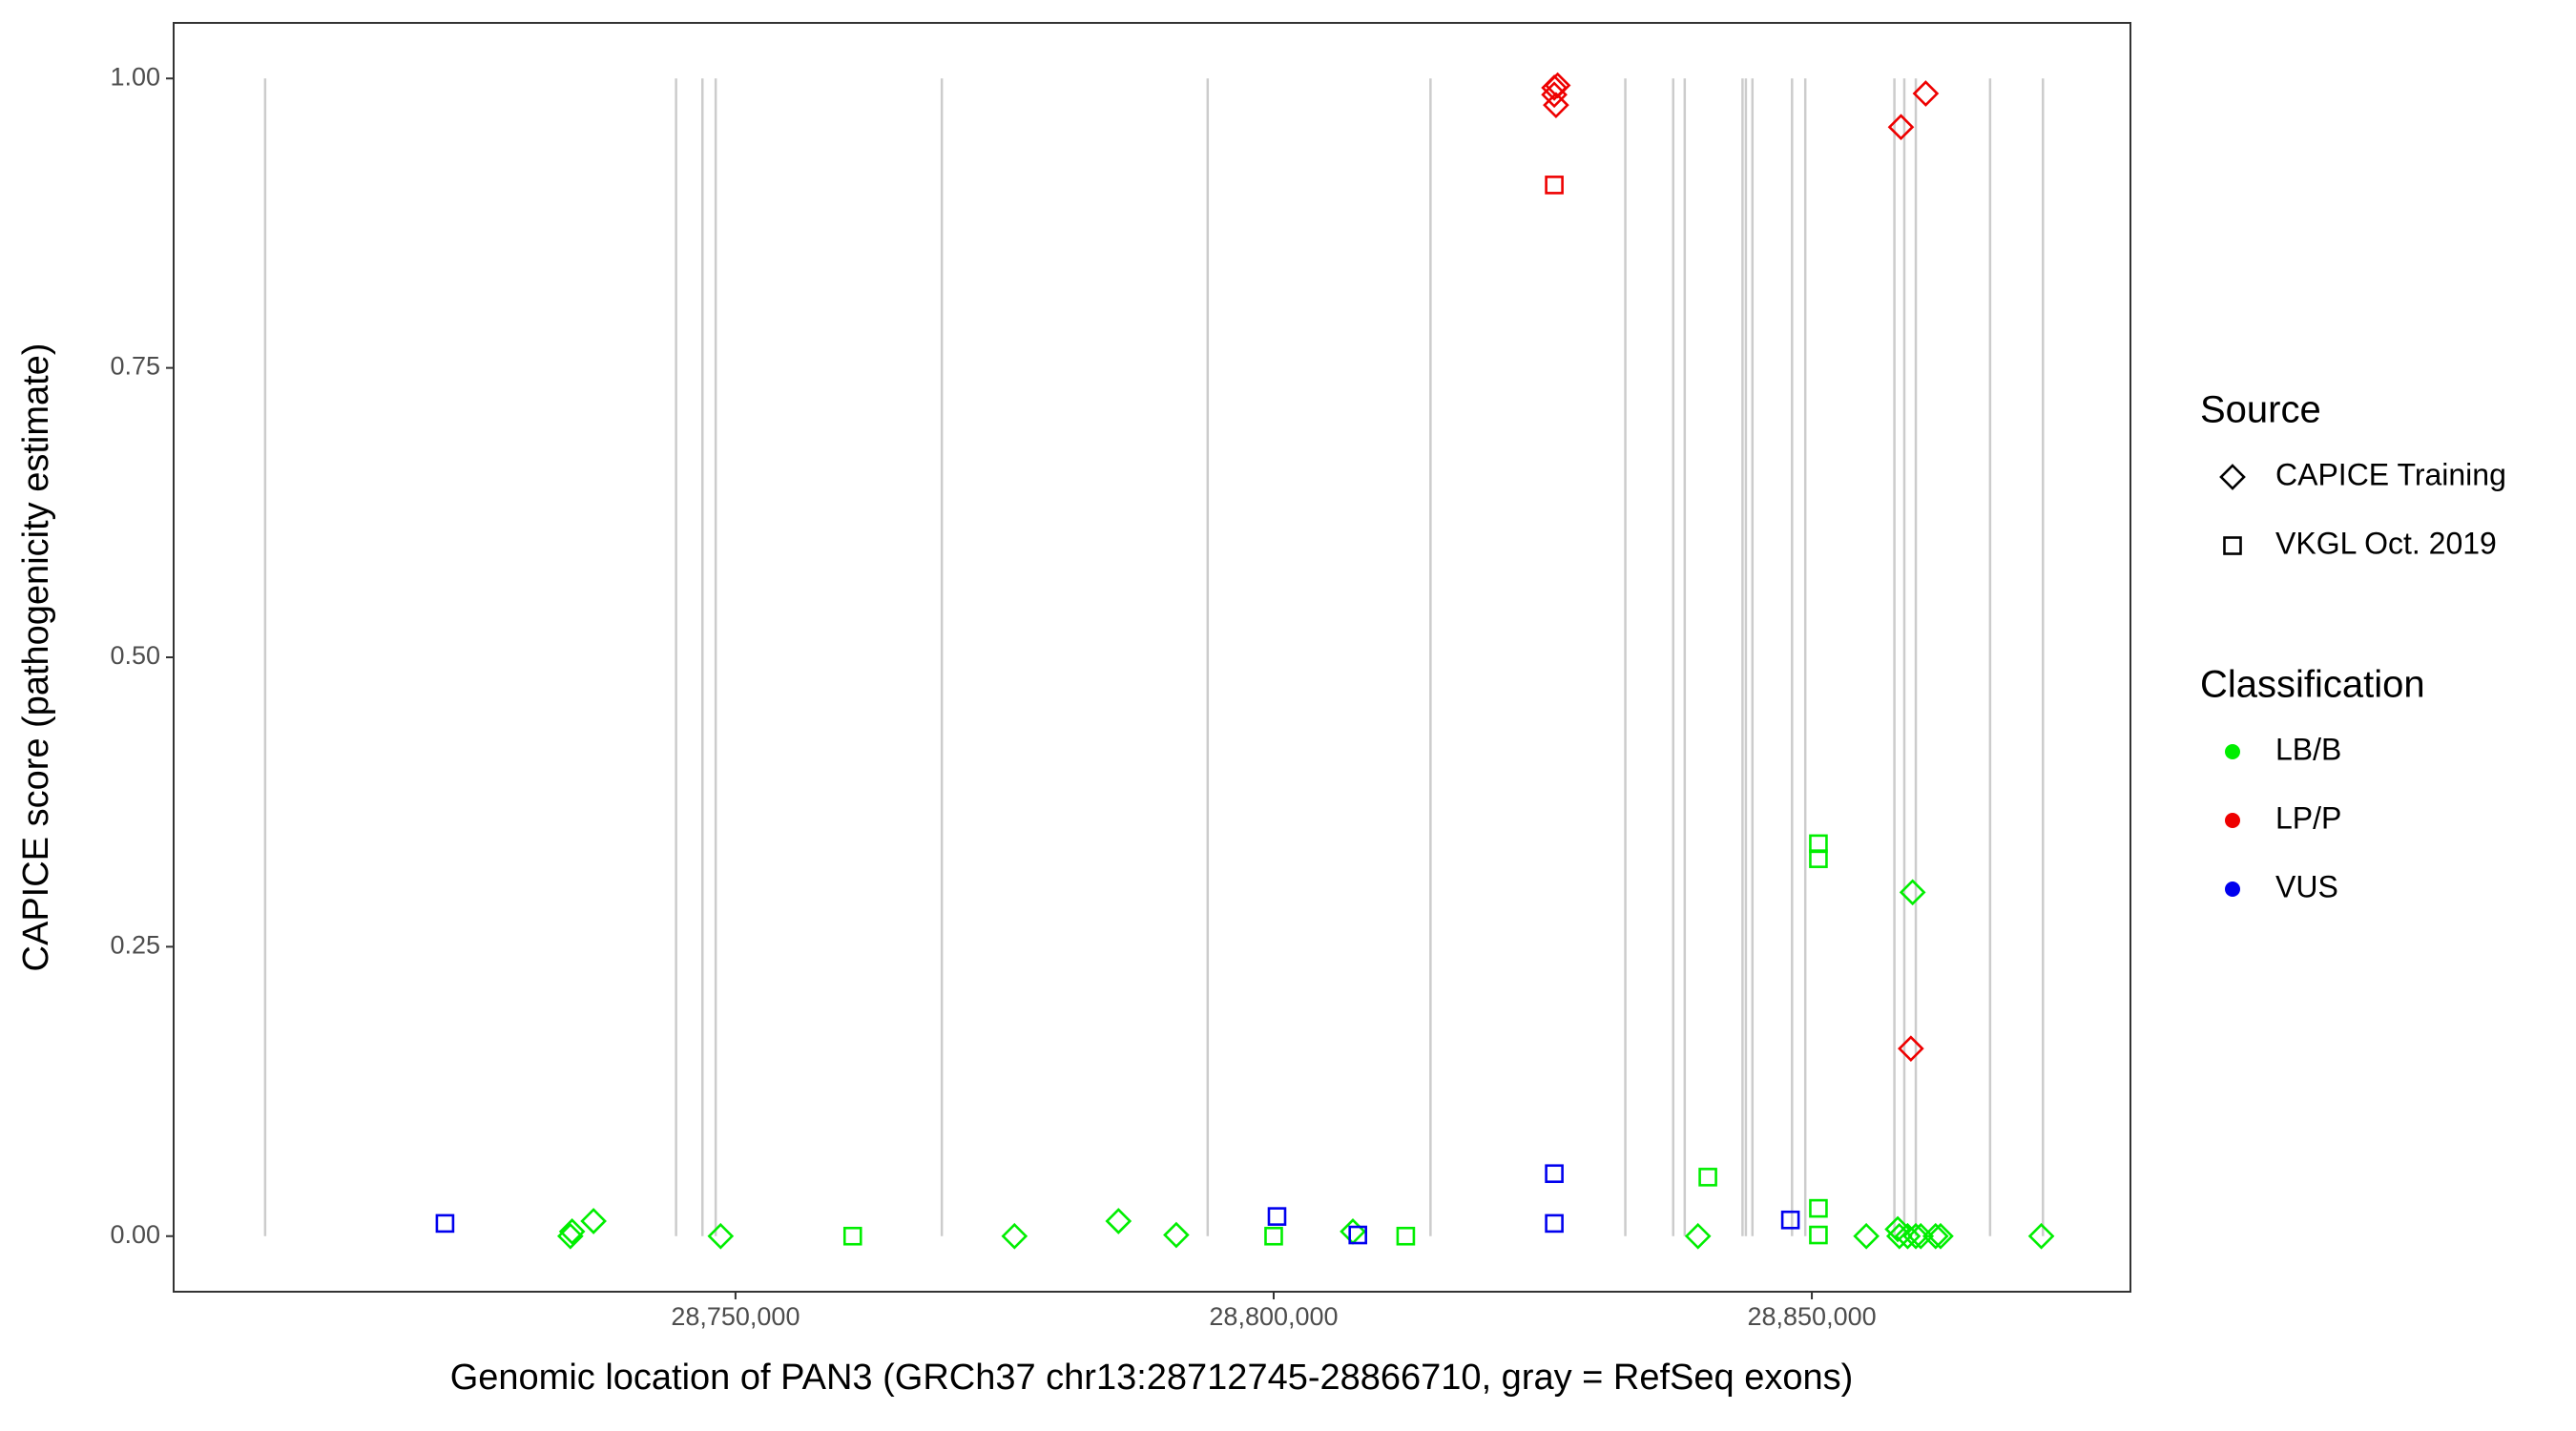 Image resolution: width=2576 pixels, height=1431 pixels. What do you see at coordinates (135, 655) in the screenshot?
I see `y-tick-label: 0.50` at bounding box center [135, 655].